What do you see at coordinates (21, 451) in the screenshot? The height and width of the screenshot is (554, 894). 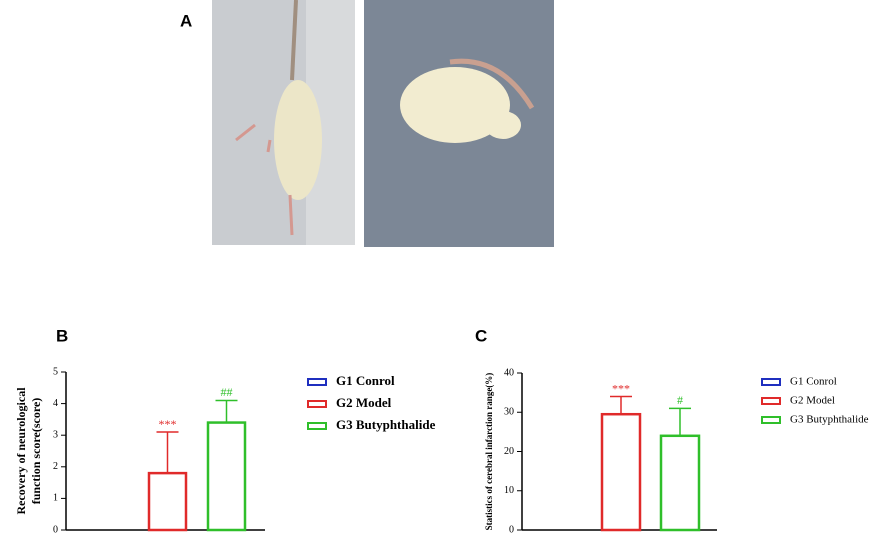 I see `y-axis-label: Recovery of neurological` at bounding box center [21, 451].